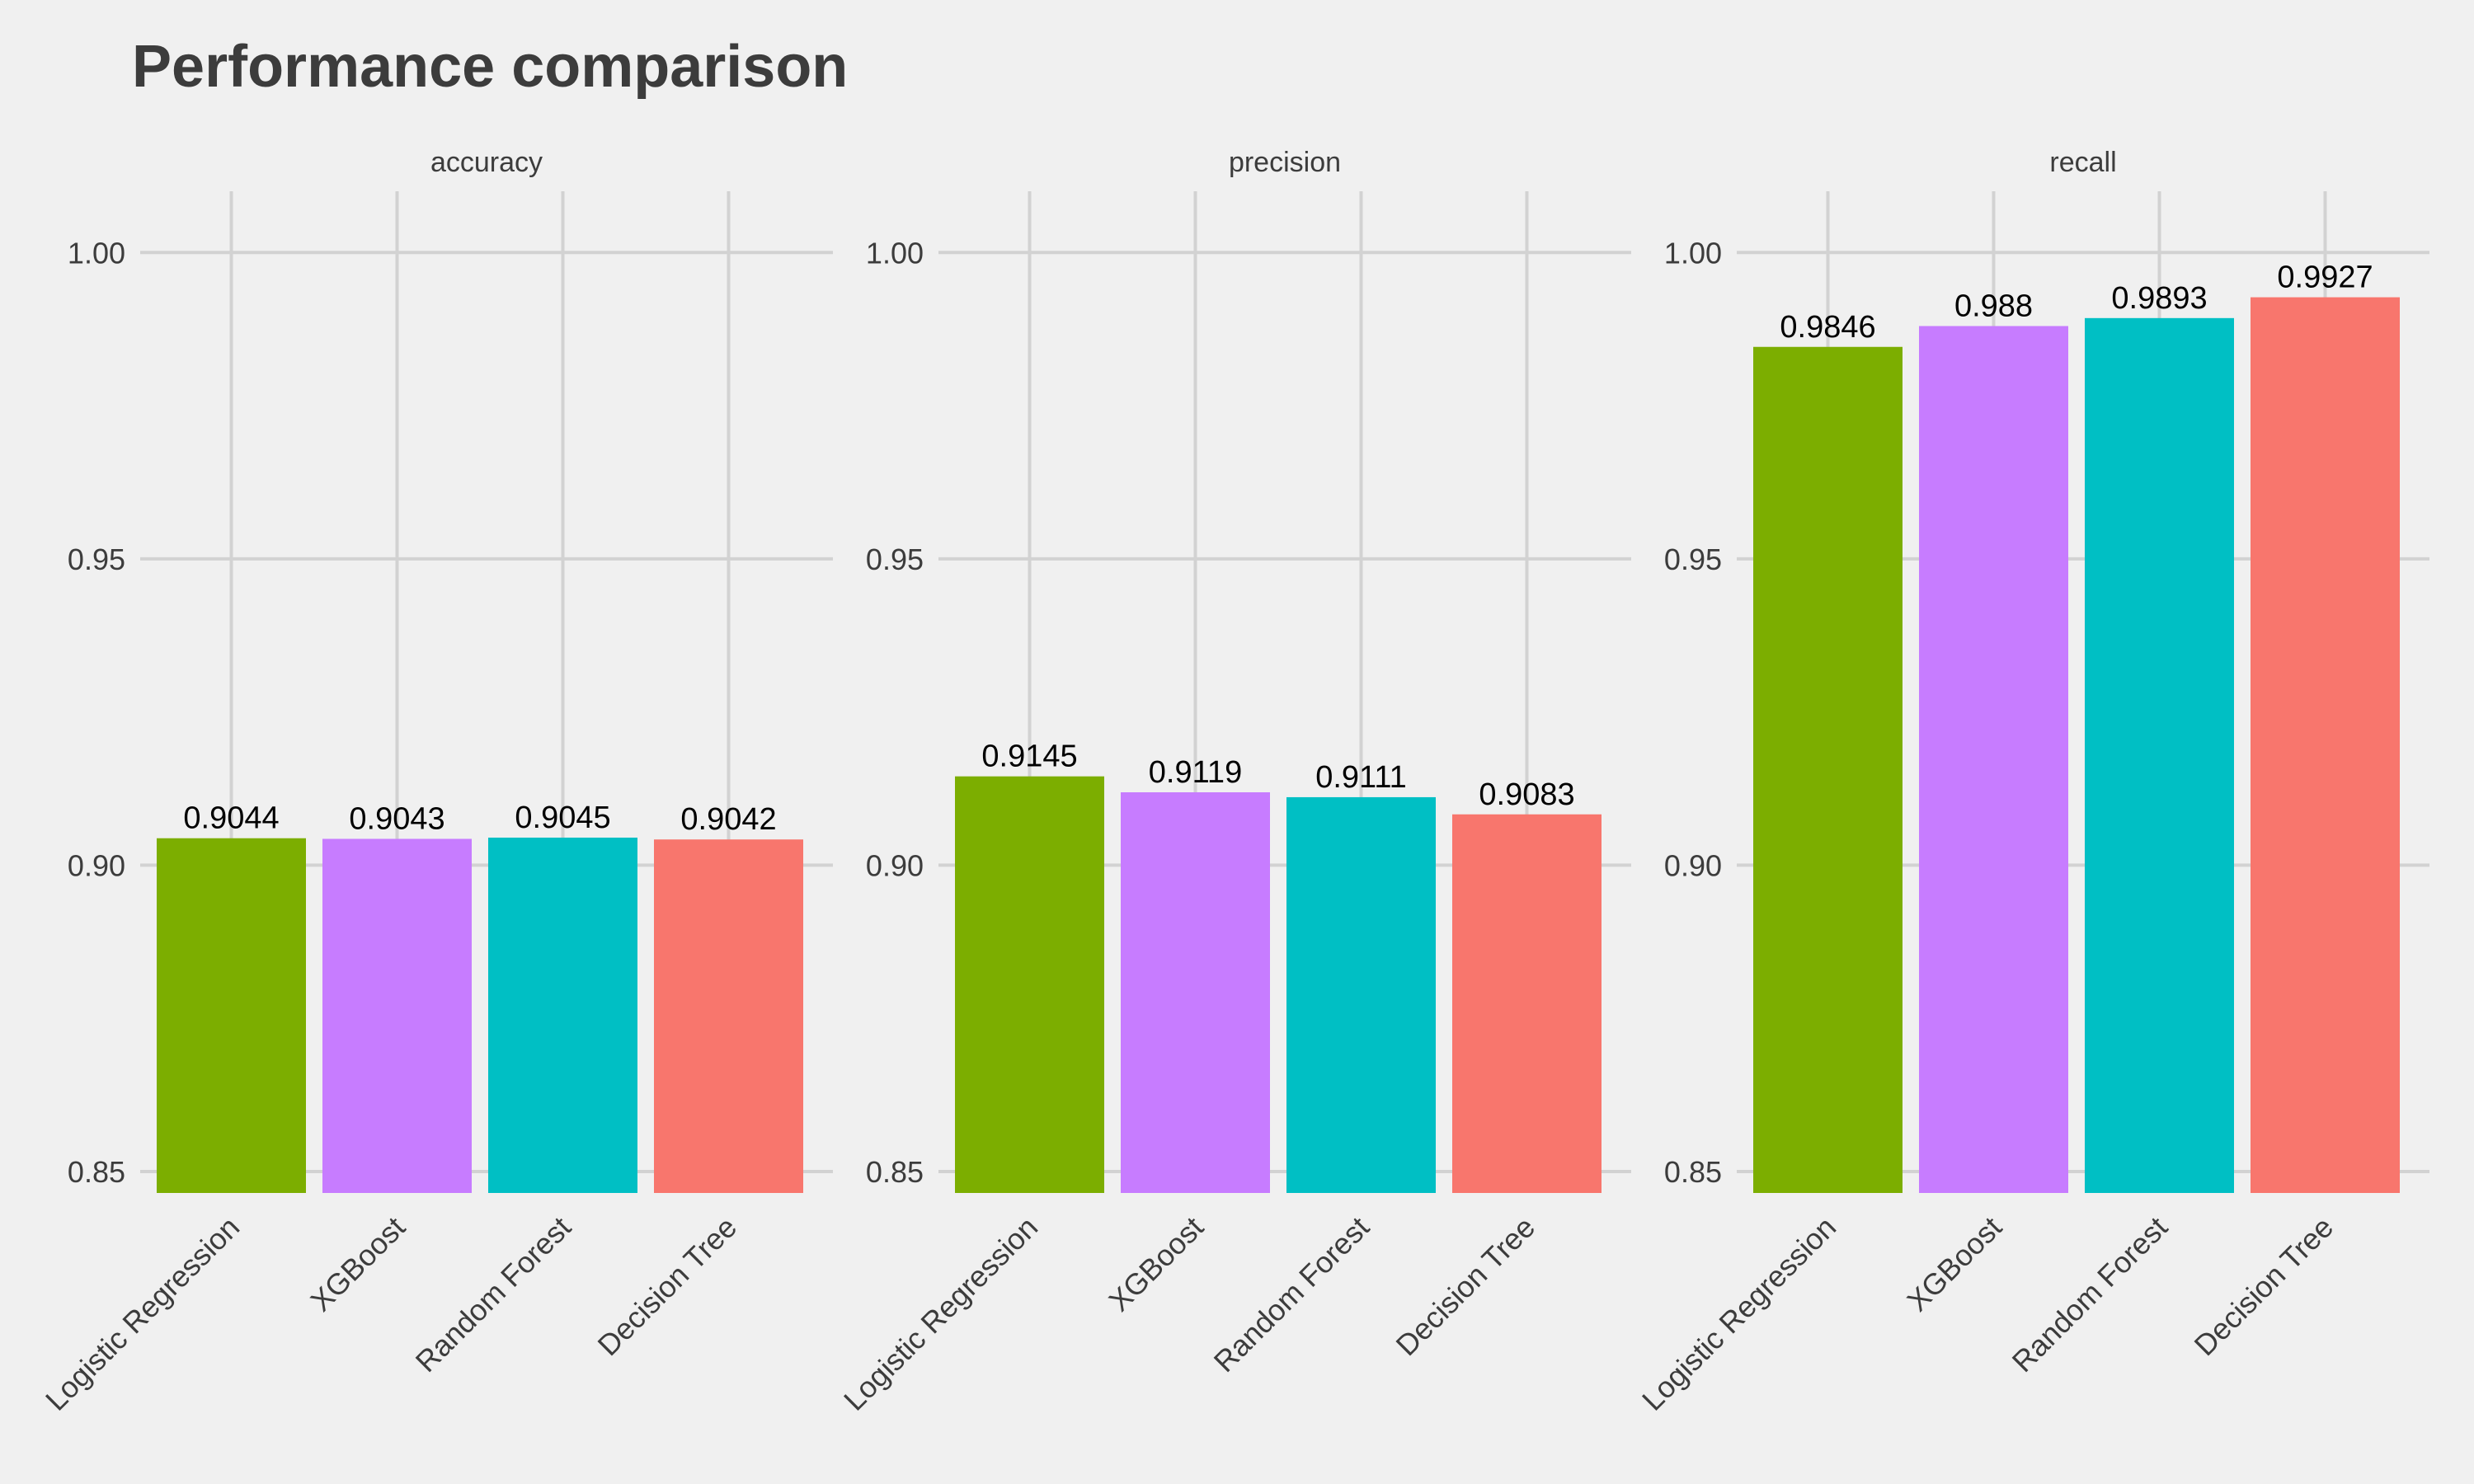 The height and width of the screenshot is (1484, 2474). I want to click on bar-recall-random-forest, so click(2159, 755).